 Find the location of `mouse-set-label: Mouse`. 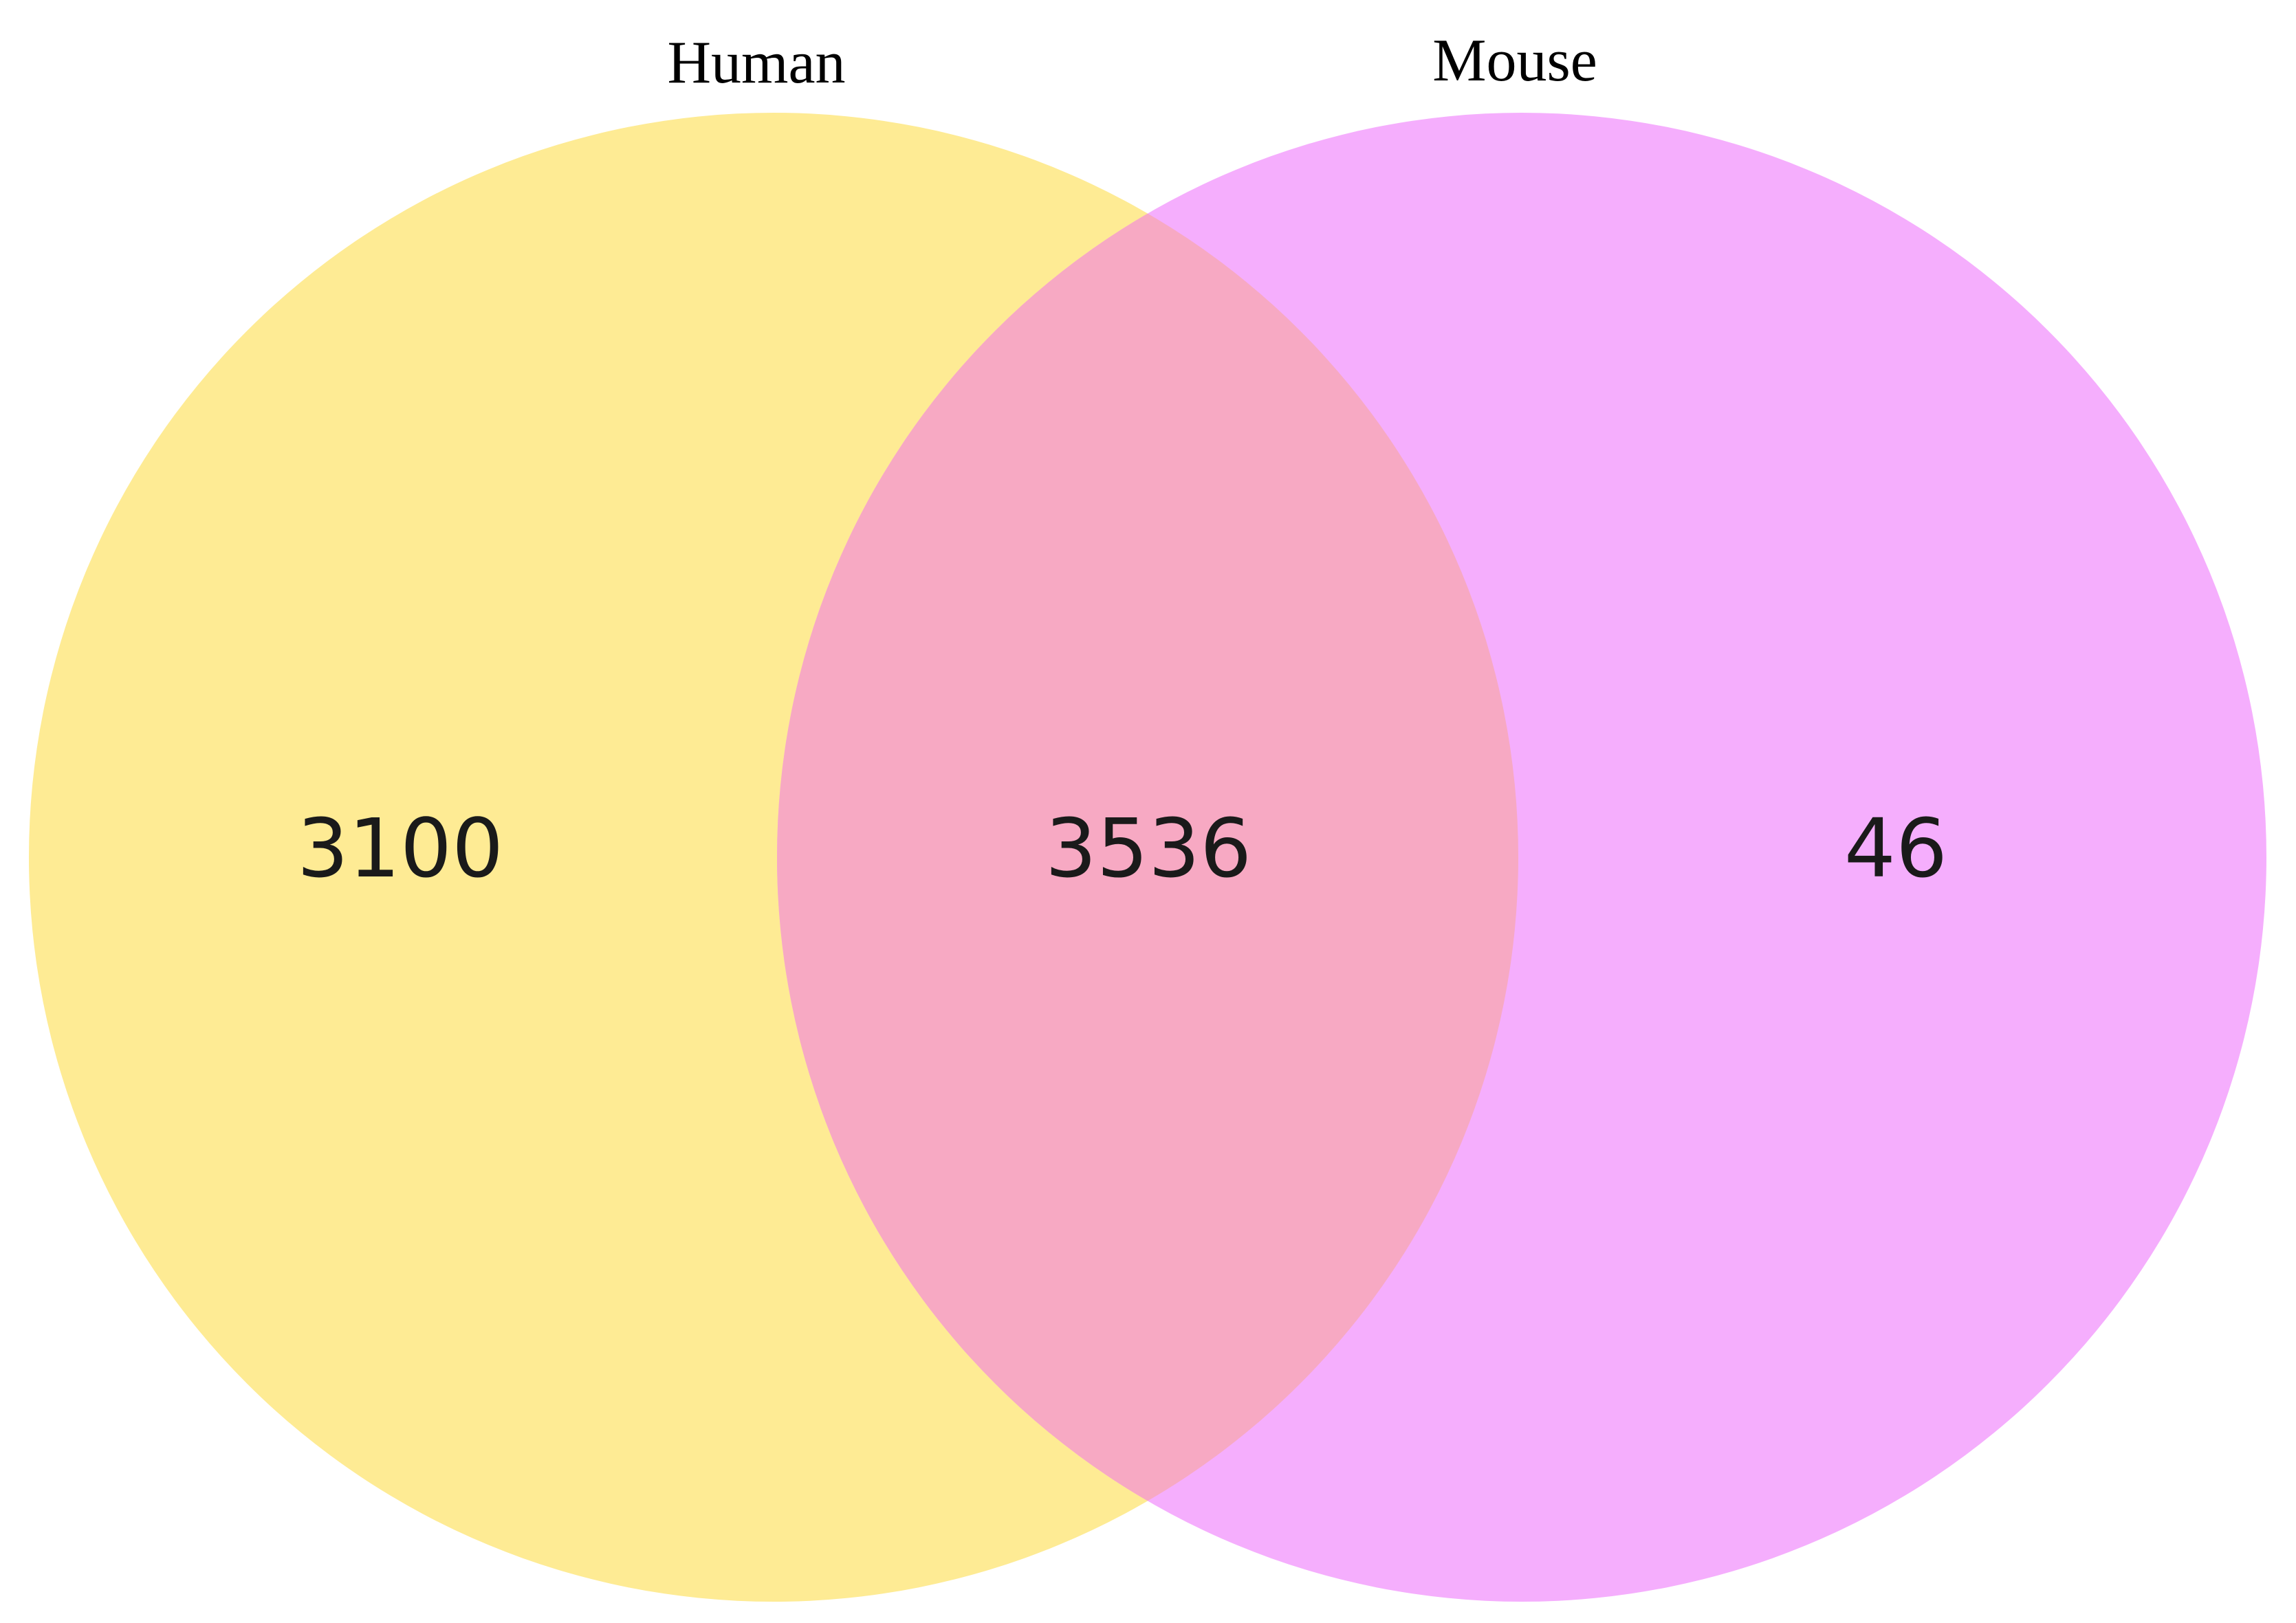

mouse-set-label: Mouse is located at coordinates (1514, 61).